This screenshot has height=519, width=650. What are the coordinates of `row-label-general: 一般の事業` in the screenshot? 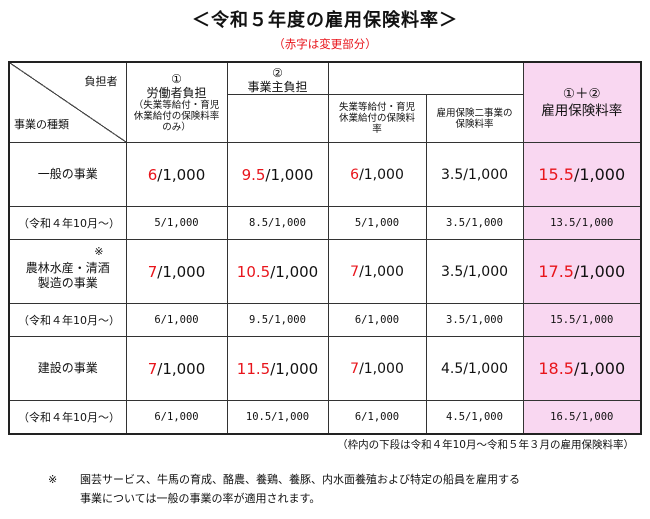 It's located at (67, 174).